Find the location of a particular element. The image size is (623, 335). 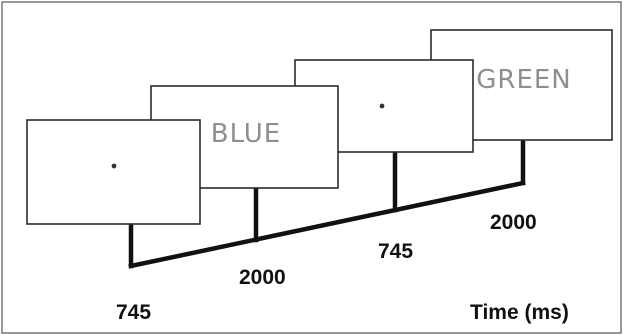

duration-label-3: 745 is located at coordinates (395, 251).